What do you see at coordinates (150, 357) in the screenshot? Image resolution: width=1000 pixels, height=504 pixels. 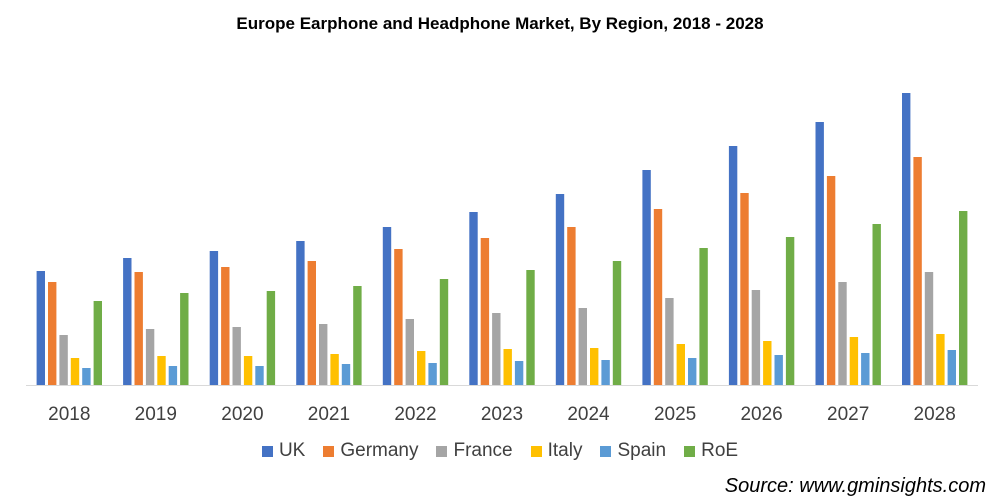 I see `bar-france-2019` at bounding box center [150, 357].